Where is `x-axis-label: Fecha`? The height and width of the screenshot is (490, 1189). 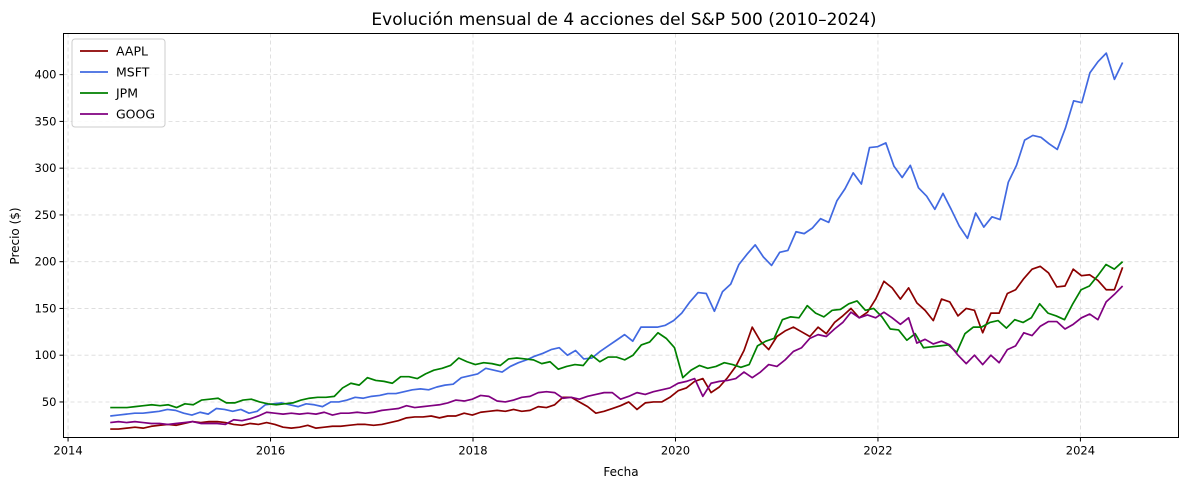 x-axis-label: Fecha is located at coordinates (620, 472).